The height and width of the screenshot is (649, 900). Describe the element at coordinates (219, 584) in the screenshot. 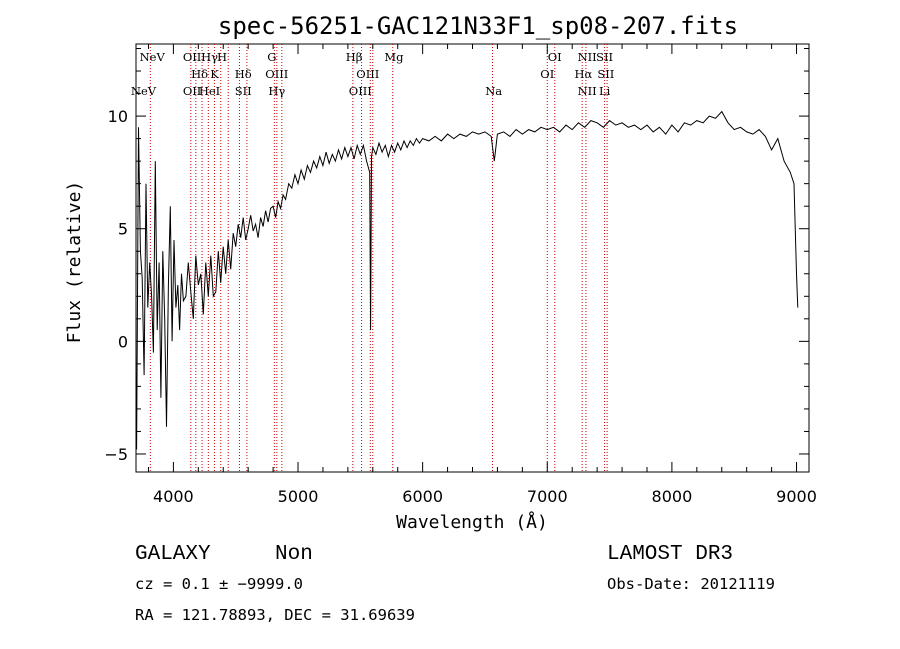

I see `redshift-line: cz = 0.1 ± −9999.0` at that location.